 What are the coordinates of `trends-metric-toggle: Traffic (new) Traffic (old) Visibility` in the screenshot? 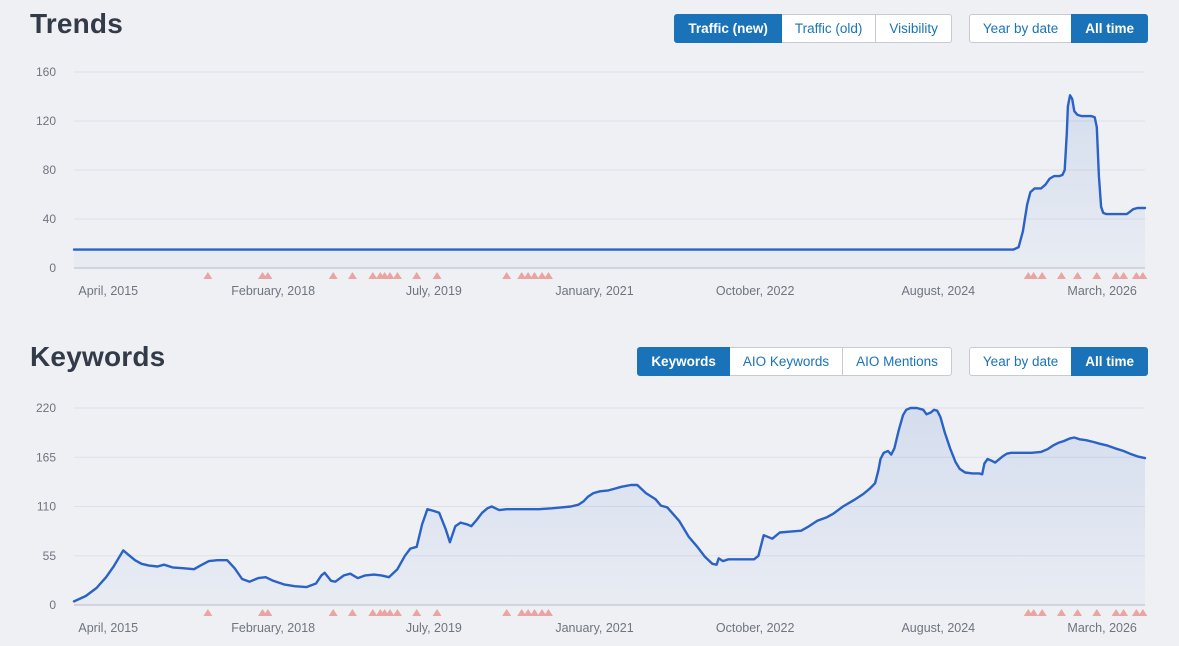 It's located at (813, 28).